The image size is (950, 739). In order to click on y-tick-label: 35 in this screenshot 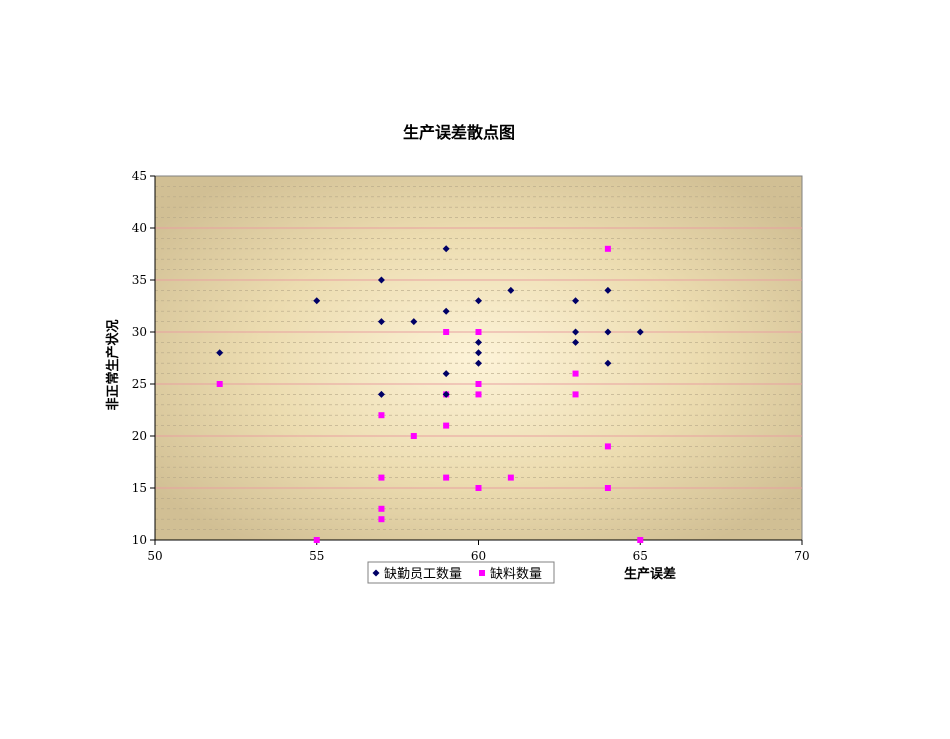, I will do `click(139, 280)`.